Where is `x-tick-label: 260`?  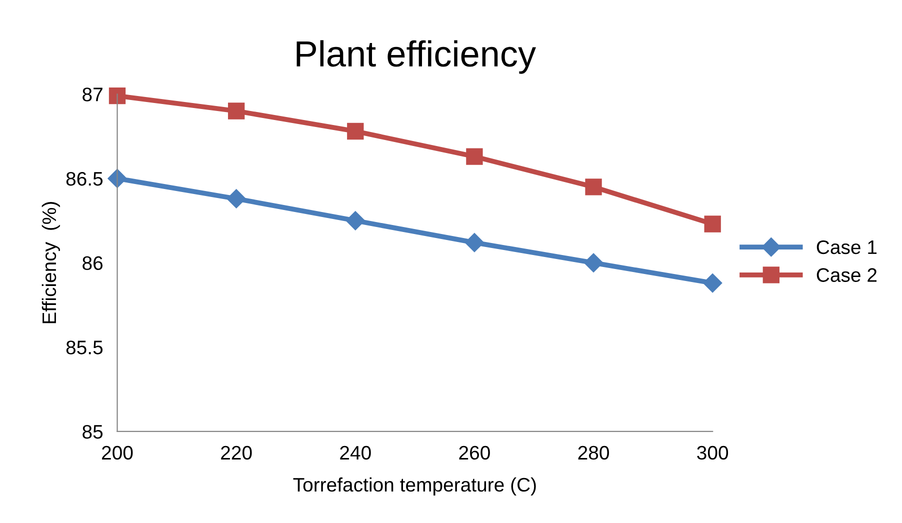 x-tick-label: 260 is located at coordinates (474, 453).